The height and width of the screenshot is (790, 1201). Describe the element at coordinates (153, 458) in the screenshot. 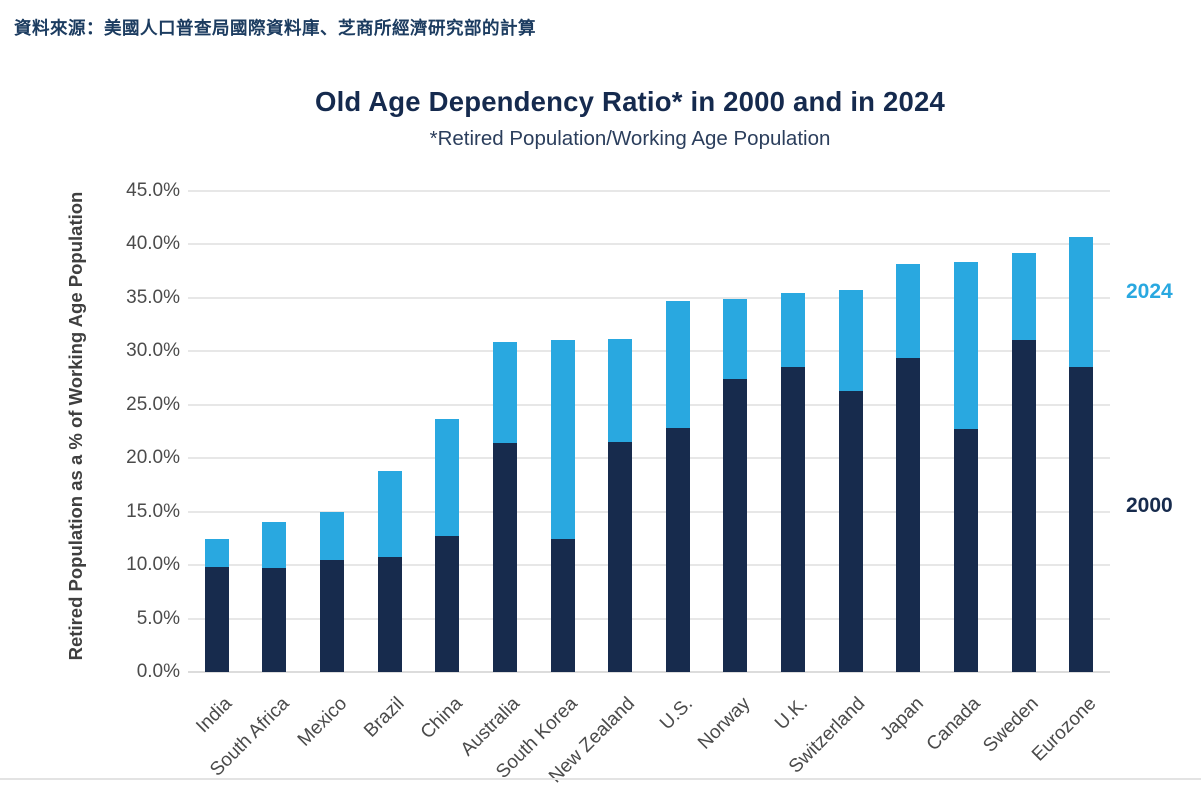

I see `y-tick-label: 20.0%` at that location.